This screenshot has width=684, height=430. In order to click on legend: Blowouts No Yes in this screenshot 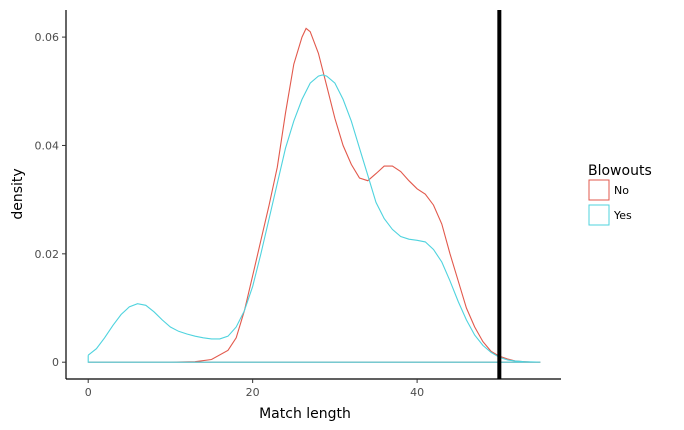, I will do `click(620, 194)`.